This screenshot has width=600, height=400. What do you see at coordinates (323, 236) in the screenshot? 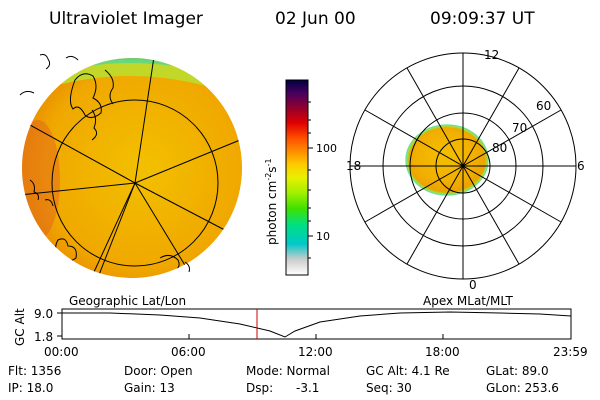
I see `colorbar-tick-10: 10` at bounding box center [323, 236].